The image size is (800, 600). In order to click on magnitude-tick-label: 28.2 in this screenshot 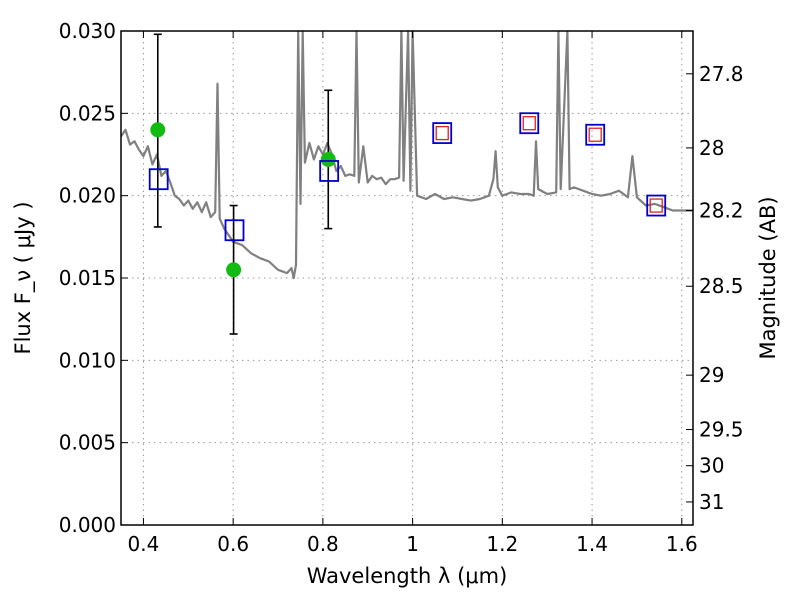, I will do `click(721, 210)`.